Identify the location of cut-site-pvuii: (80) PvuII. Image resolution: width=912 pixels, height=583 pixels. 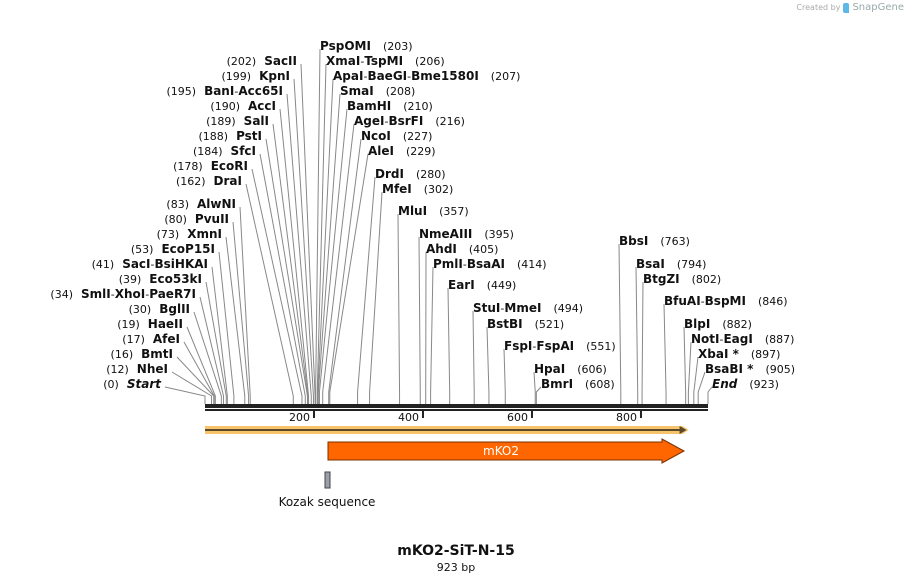
(196, 219).